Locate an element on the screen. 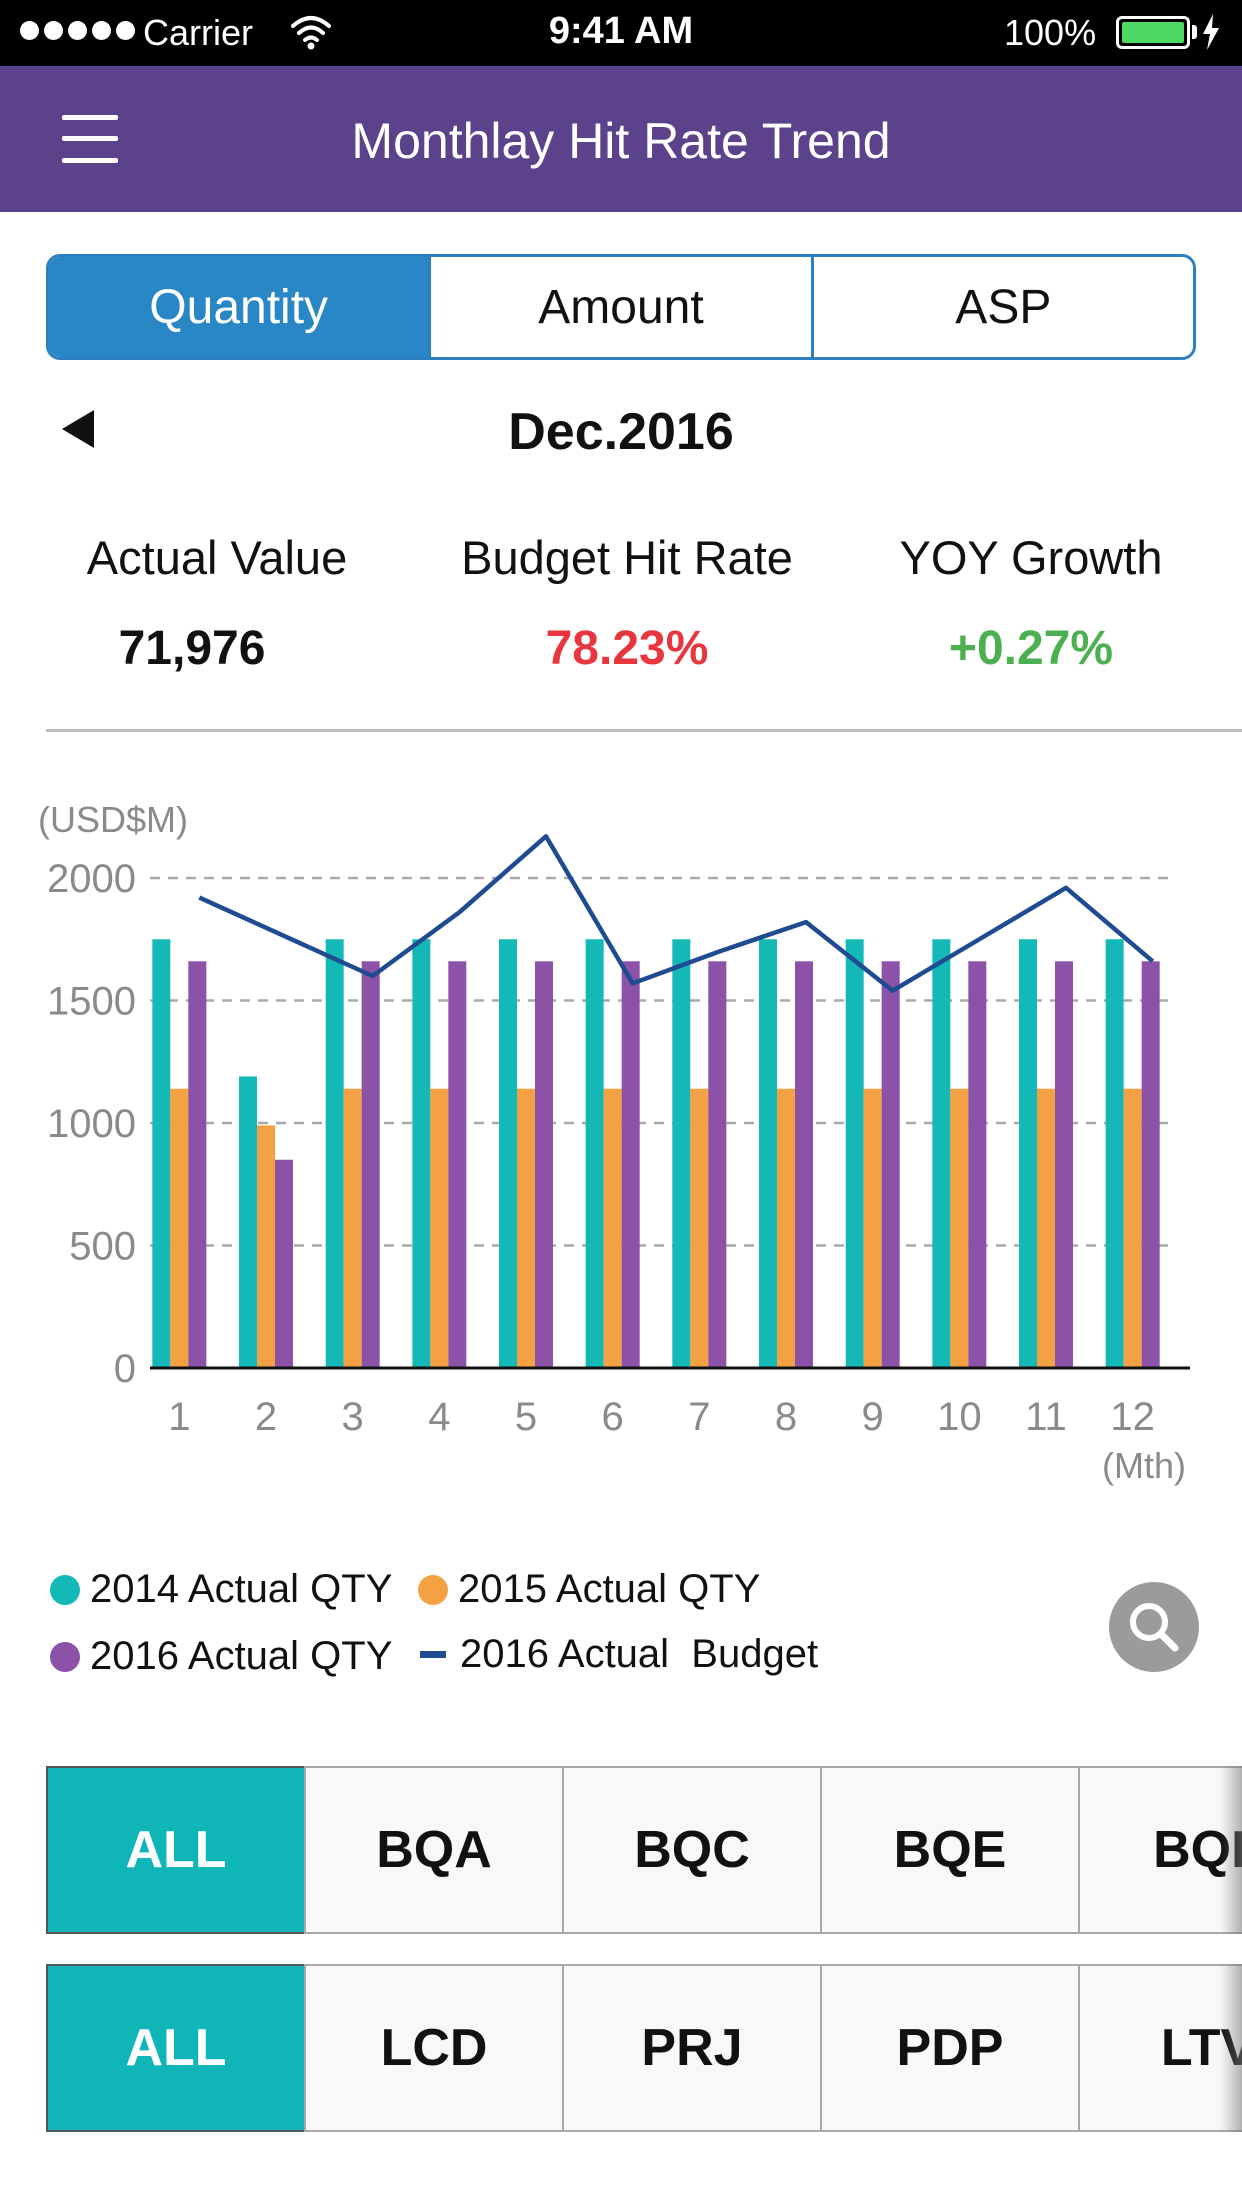 The height and width of the screenshot is (2208, 1242). bar-2015-actual-qty-m8 is located at coordinates (786, 1228).